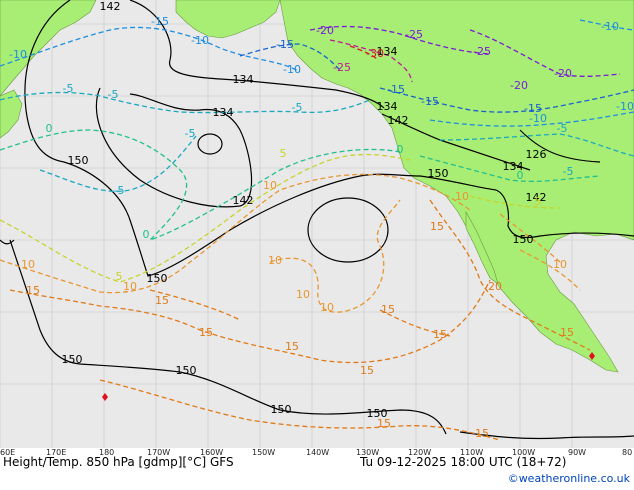 The image size is (634, 490). What do you see at coordinates (482, 247) in the screenshot?
I see `land-baja-california` at bounding box center [482, 247].